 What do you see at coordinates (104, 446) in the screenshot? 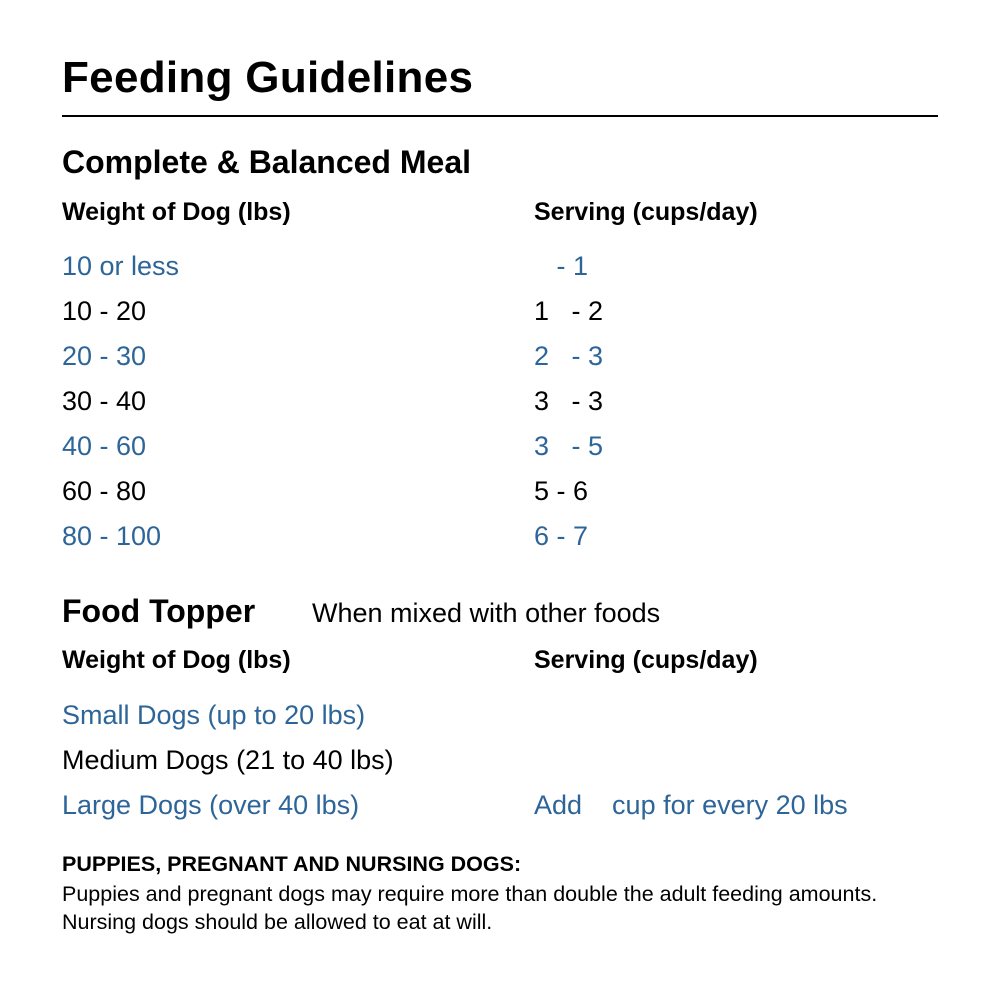
I see `meal-weight: 40 - 60` at bounding box center [104, 446].